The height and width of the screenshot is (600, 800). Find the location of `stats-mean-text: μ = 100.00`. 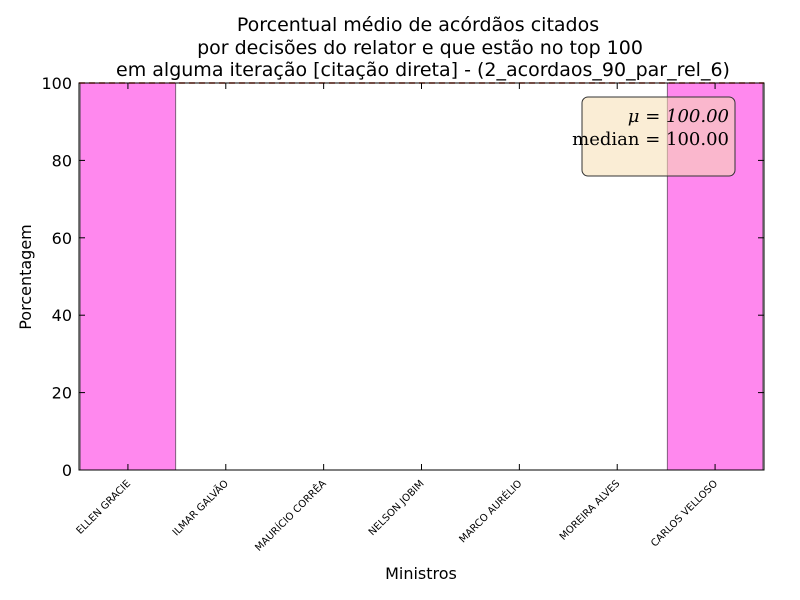

stats-mean-text: μ = 100.00 is located at coordinates (678, 116).